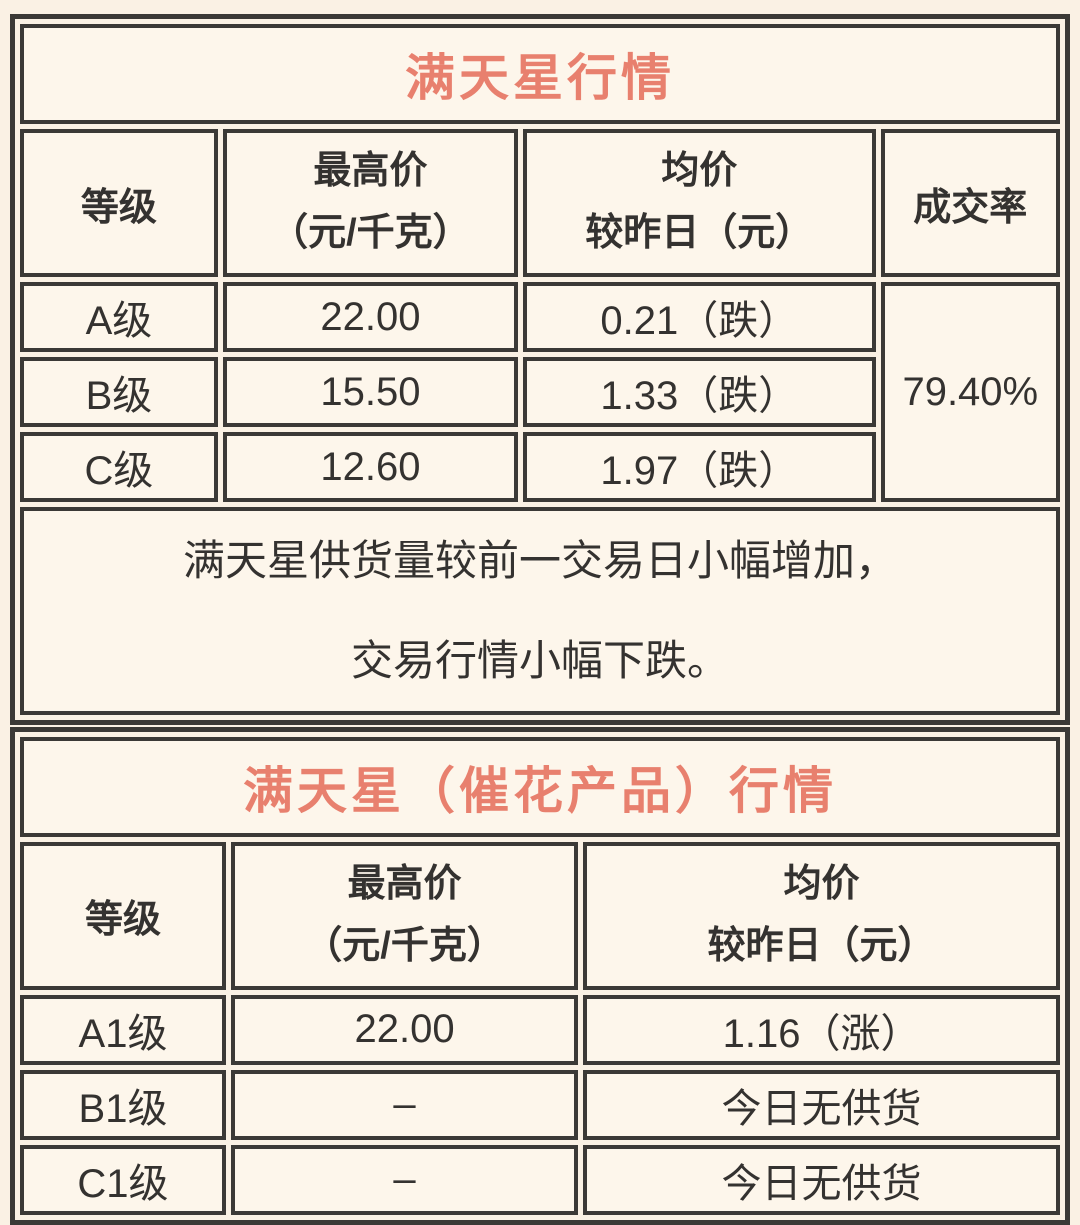 This screenshot has width=1080, height=1225. What do you see at coordinates (699, 171) in the screenshot?
I see `table1-header-avg-price-line1: 均价` at bounding box center [699, 171].